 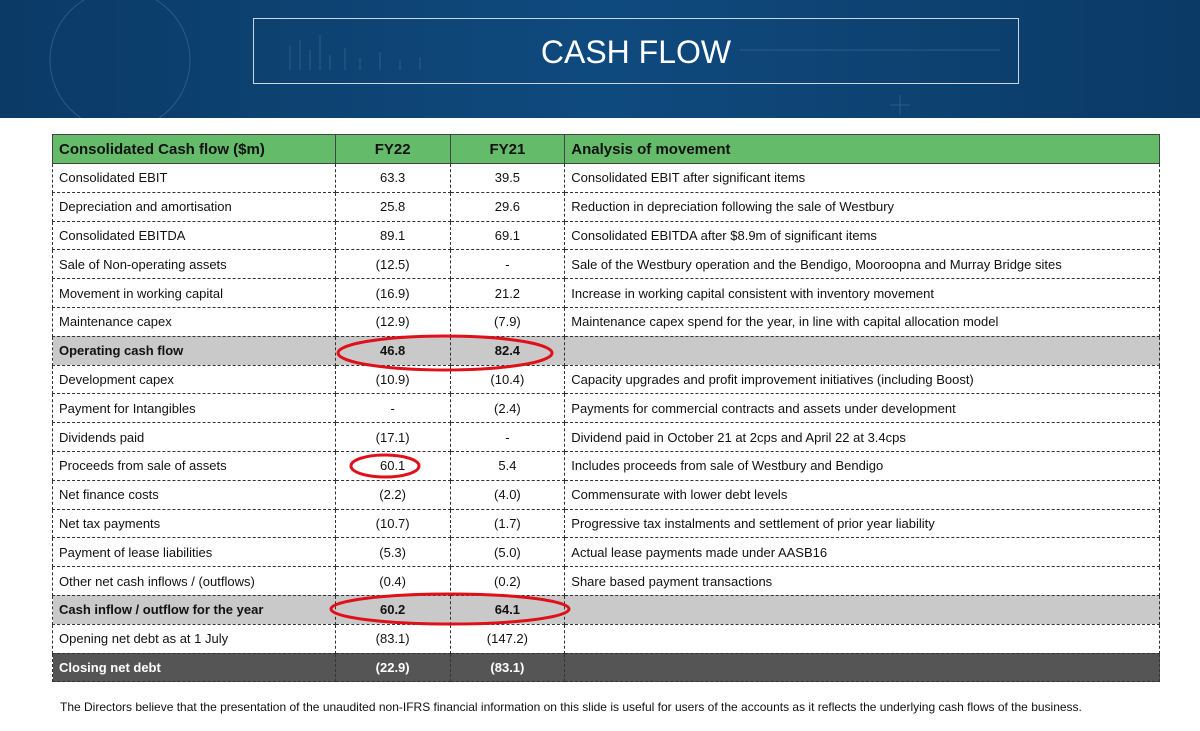 What do you see at coordinates (507, 149) in the screenshot?
I see `column-header: FY21` at bounding box center [507, 149].